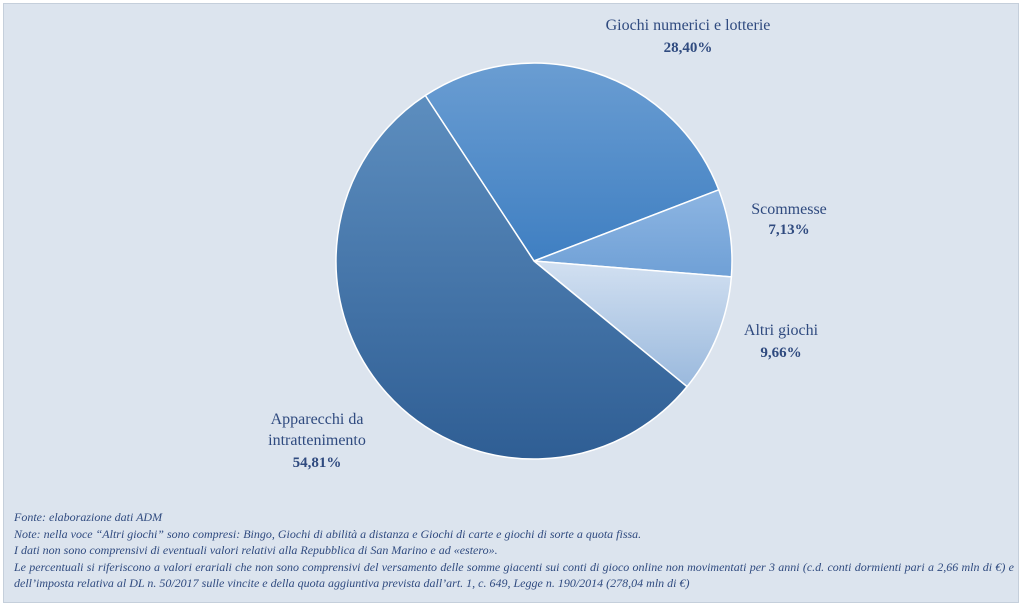 The image size is (1024, 610). I want to click on note-fonte: Fonte: elaborazione dati ADM, so click(88, 517).